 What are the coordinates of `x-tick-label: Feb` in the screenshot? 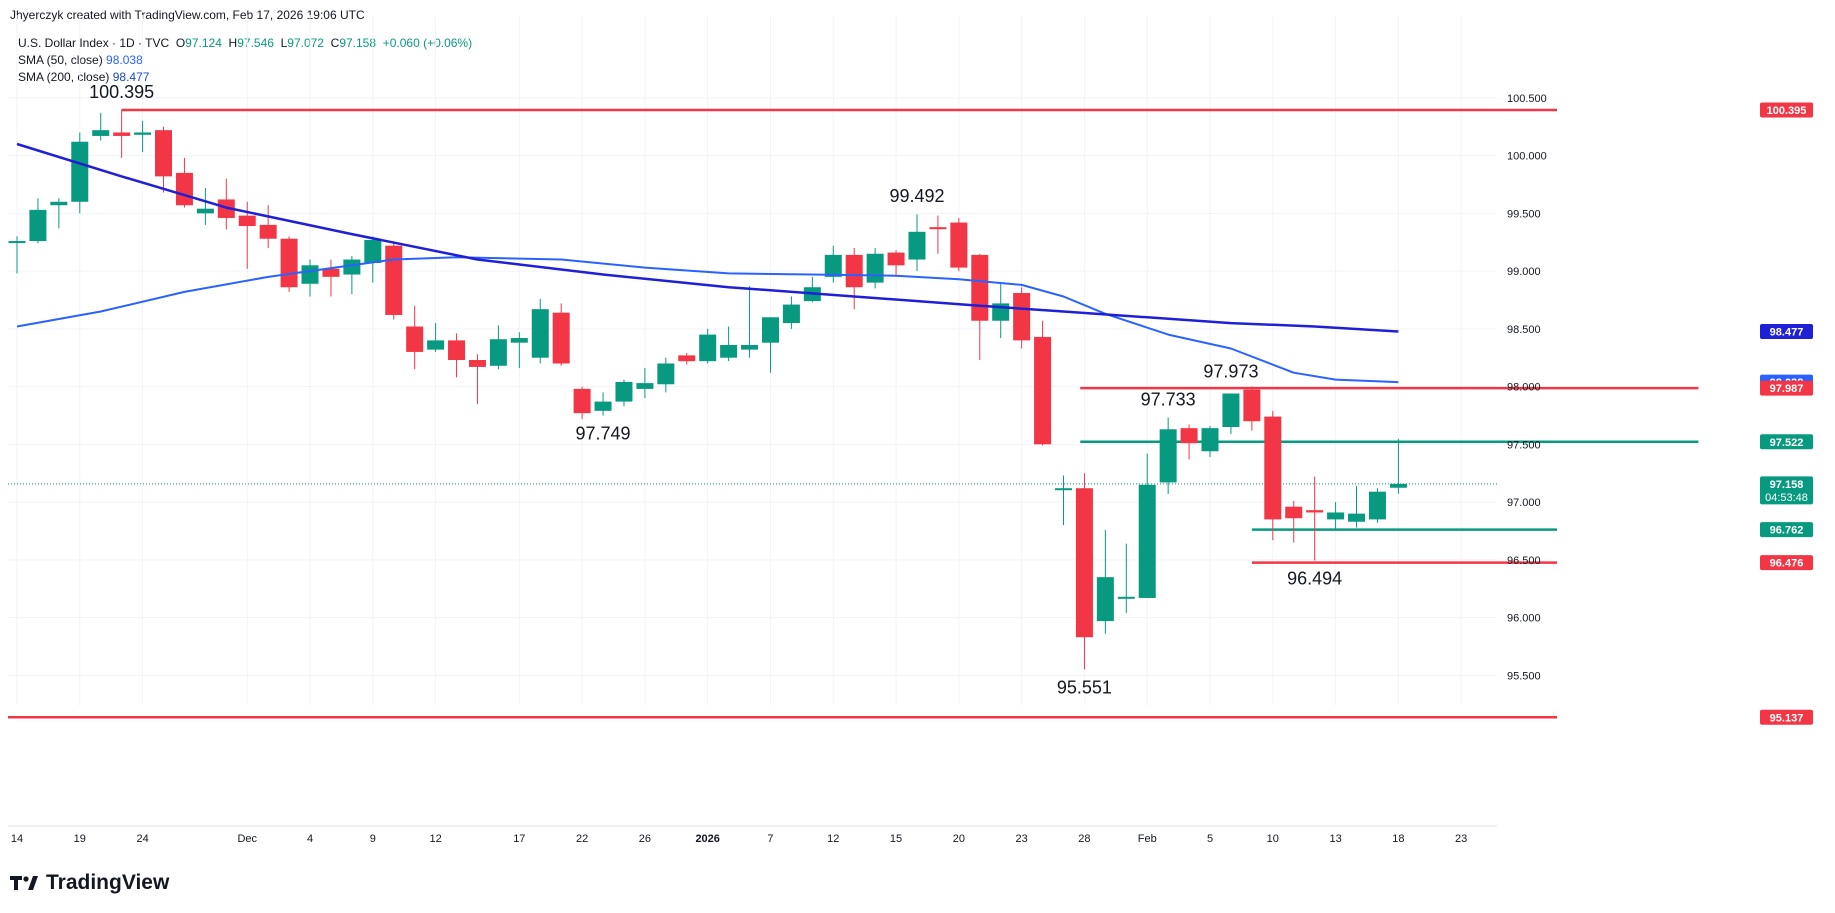 It's located at (1147, 839).